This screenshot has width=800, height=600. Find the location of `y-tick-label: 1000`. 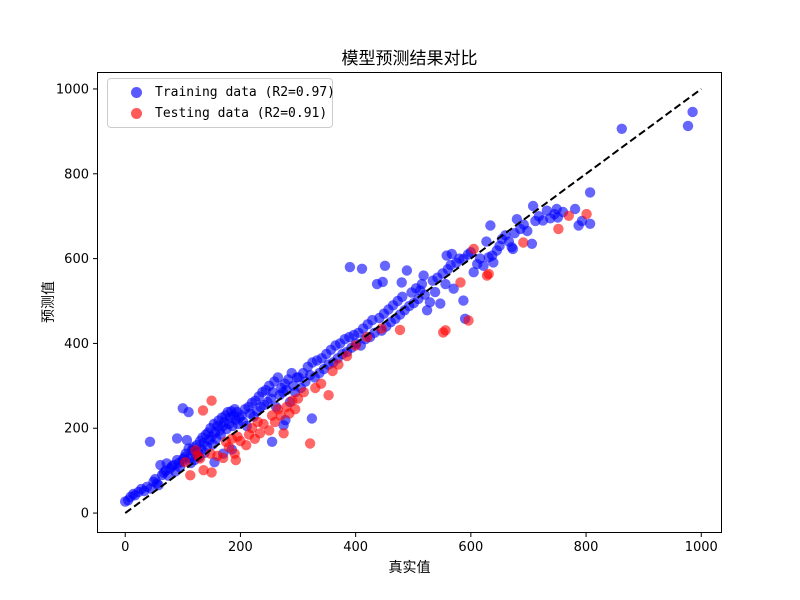

y-tick-label: 1000 is located at coordinates (72, 89).